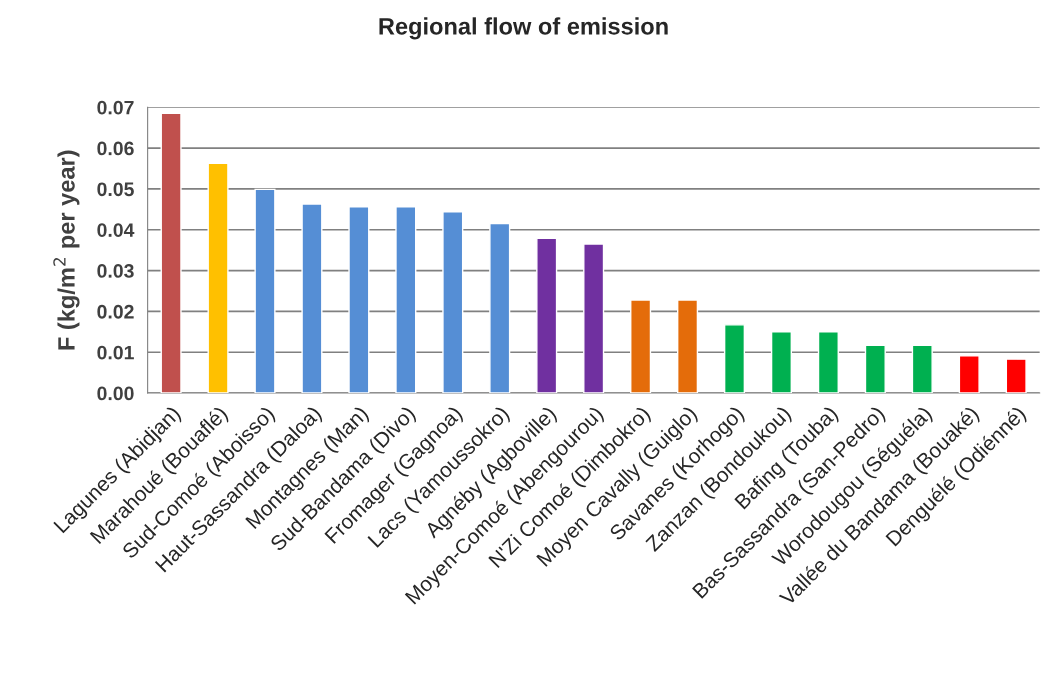 This screenshot has height=692, width=1047. I want to click on y-tick-label: 0.00, so click(115, 393).